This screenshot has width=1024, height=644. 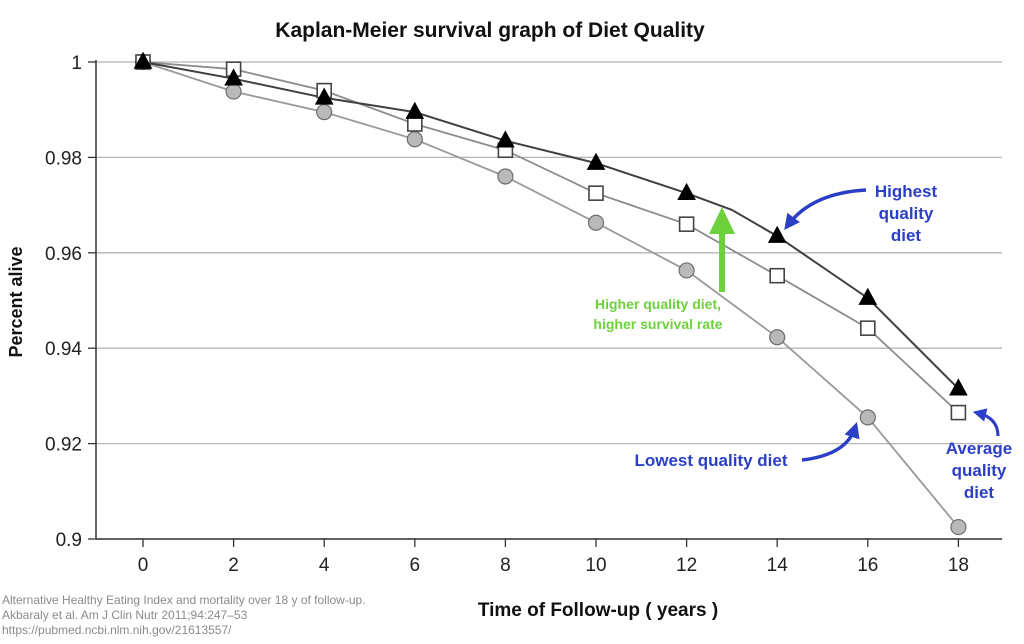 What do you see at coordinates (595, 565) in the screenshot?
I see `x-tick-label-5: 10` at bounding box center [595, 565].